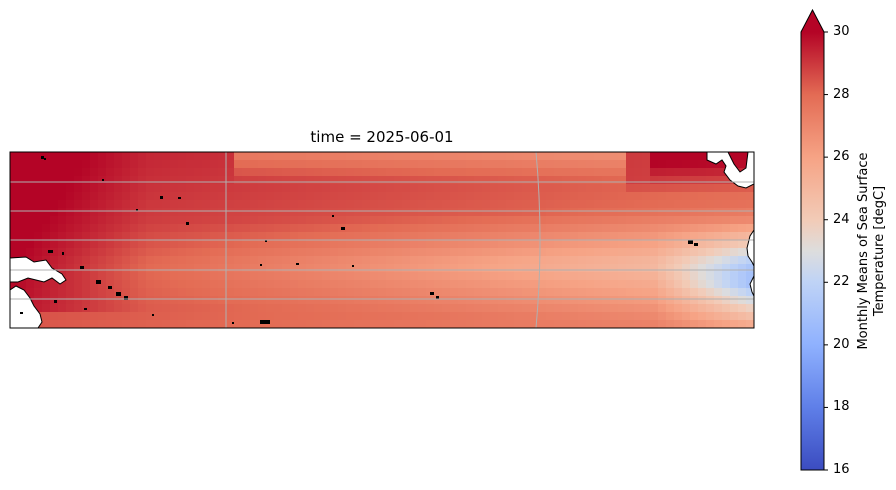 The image size is (896, 490). What do you see at coordinates (812, 21) in the screenshot?
I see `colorbar-extend-max-triangle` at bounding box center [812, 21].